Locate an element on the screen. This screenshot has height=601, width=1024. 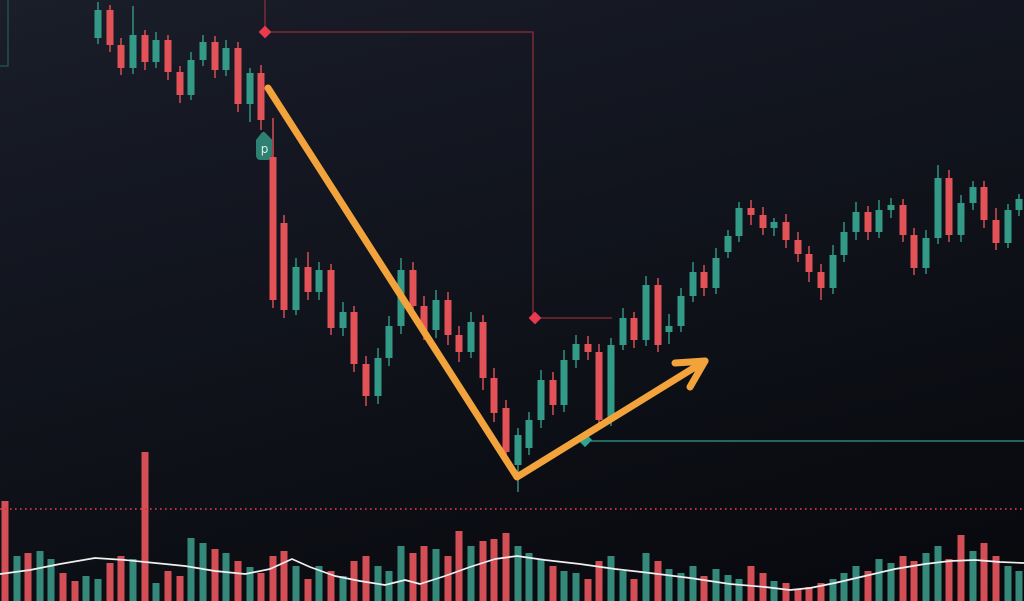
position-tag-badge is located at coordinates (264, 145).